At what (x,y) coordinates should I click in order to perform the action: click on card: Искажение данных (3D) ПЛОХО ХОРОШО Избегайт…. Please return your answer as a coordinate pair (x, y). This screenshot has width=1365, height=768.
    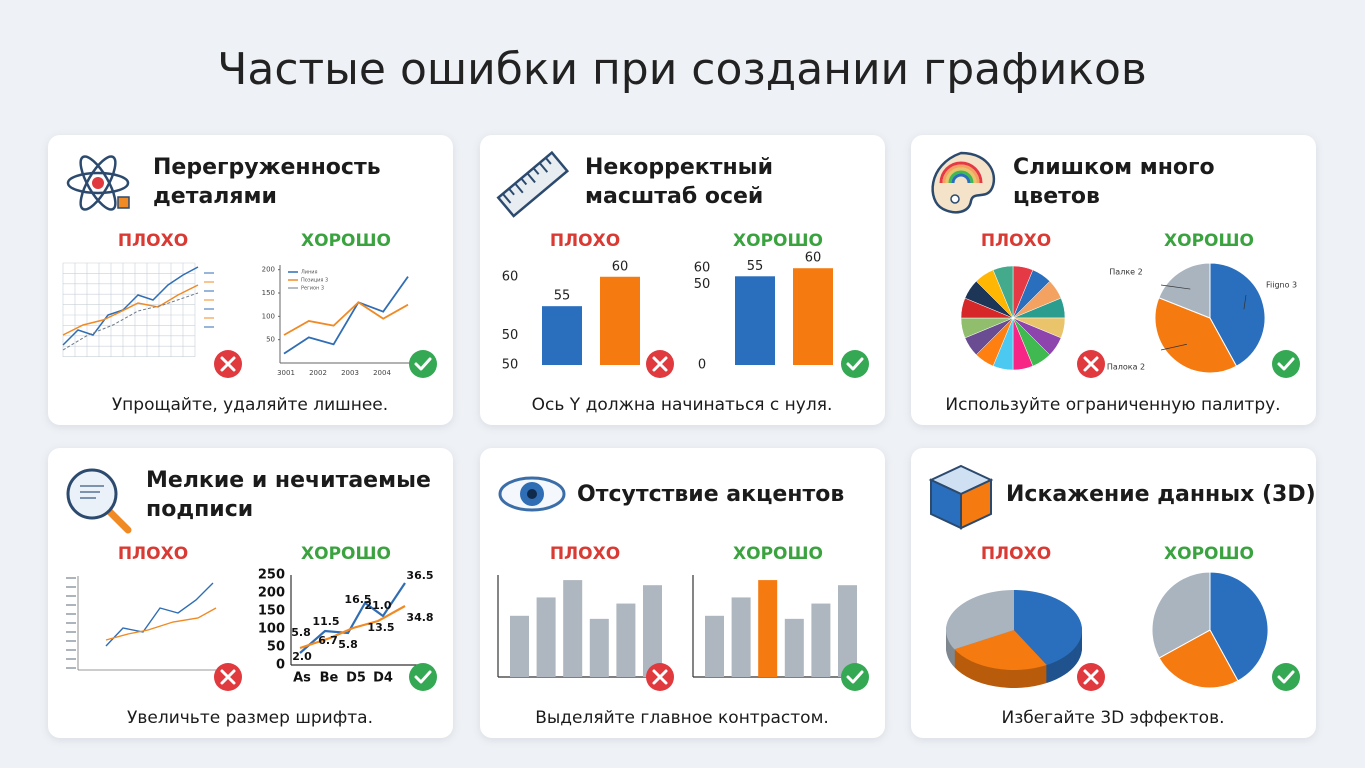
    Looking at the image, I should click on (1113, 593).